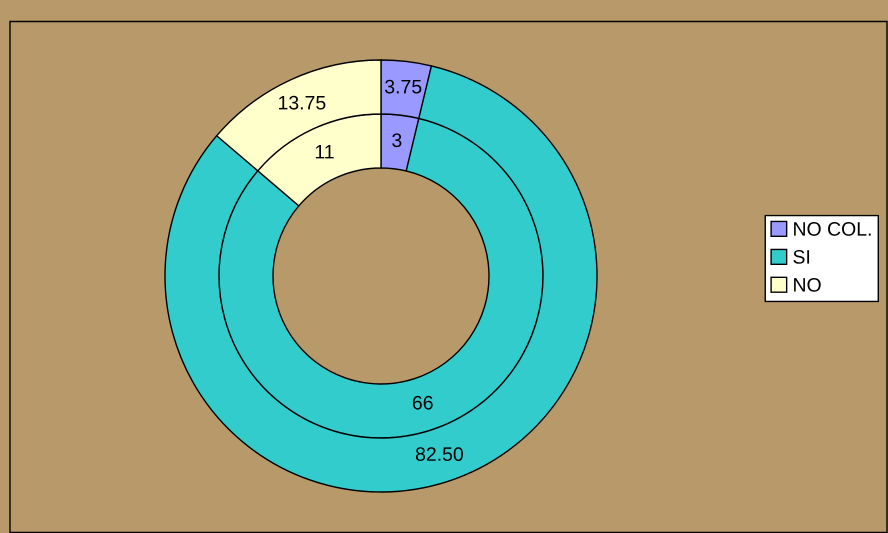  What do you see at coordinates (801, 257) in the screenshot?
I see `legend-label: SI` at bounding box center [801, 257].